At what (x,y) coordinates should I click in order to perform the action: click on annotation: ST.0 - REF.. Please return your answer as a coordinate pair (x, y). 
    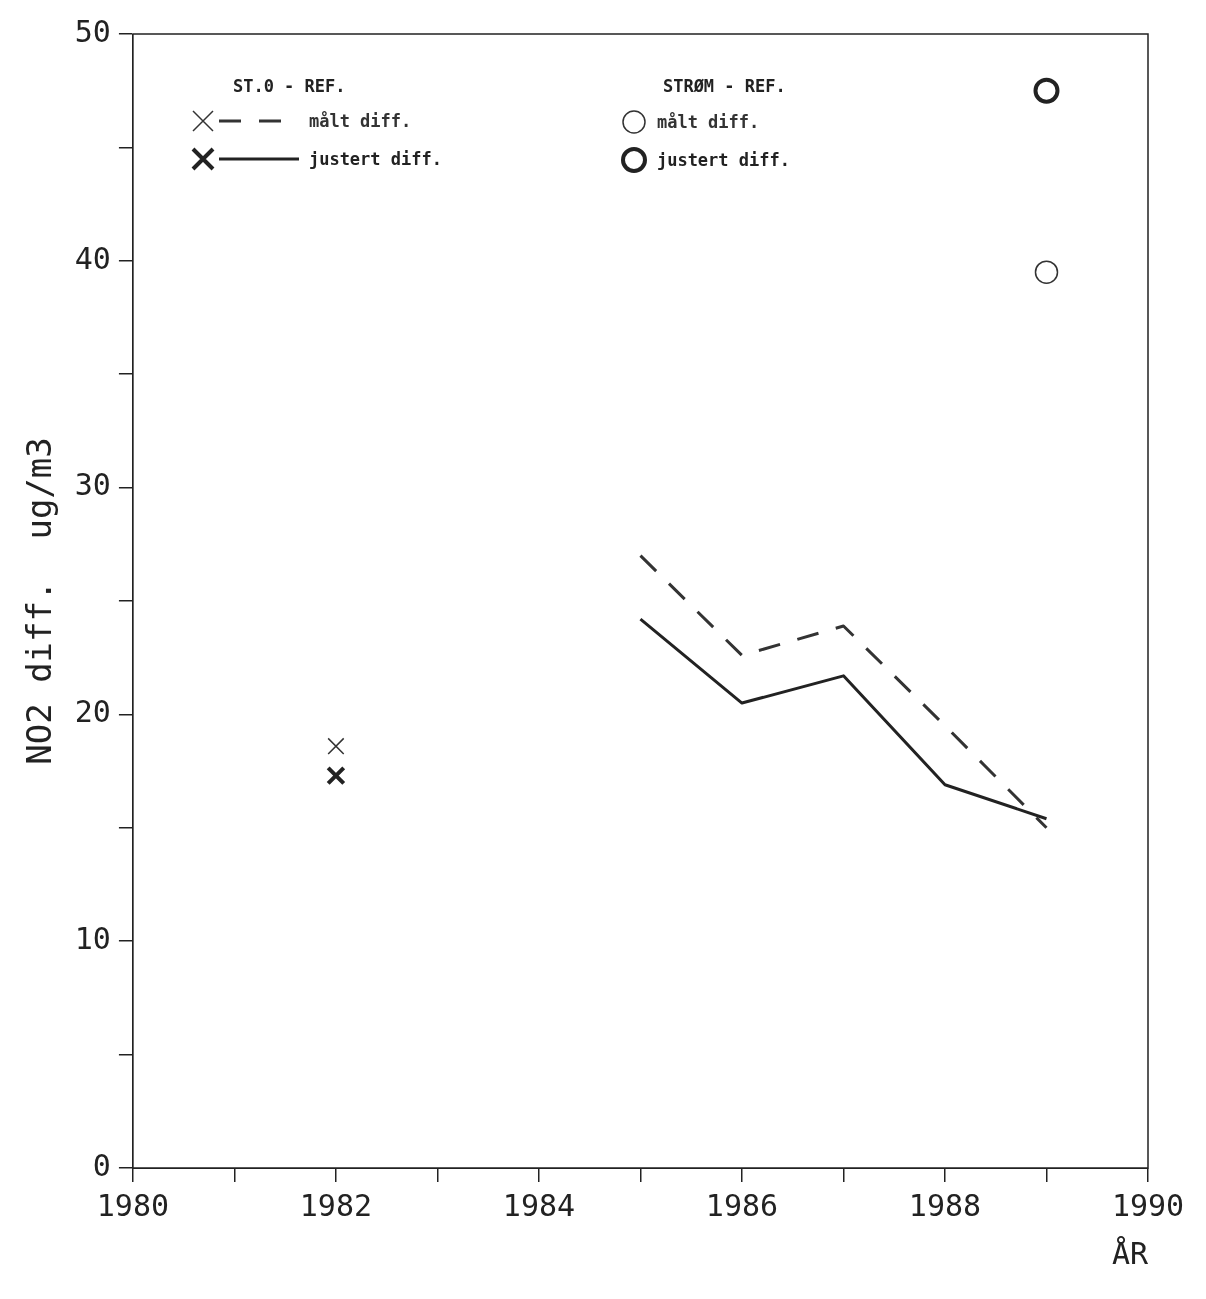
    Looking at the image, I should click on (289, 86).